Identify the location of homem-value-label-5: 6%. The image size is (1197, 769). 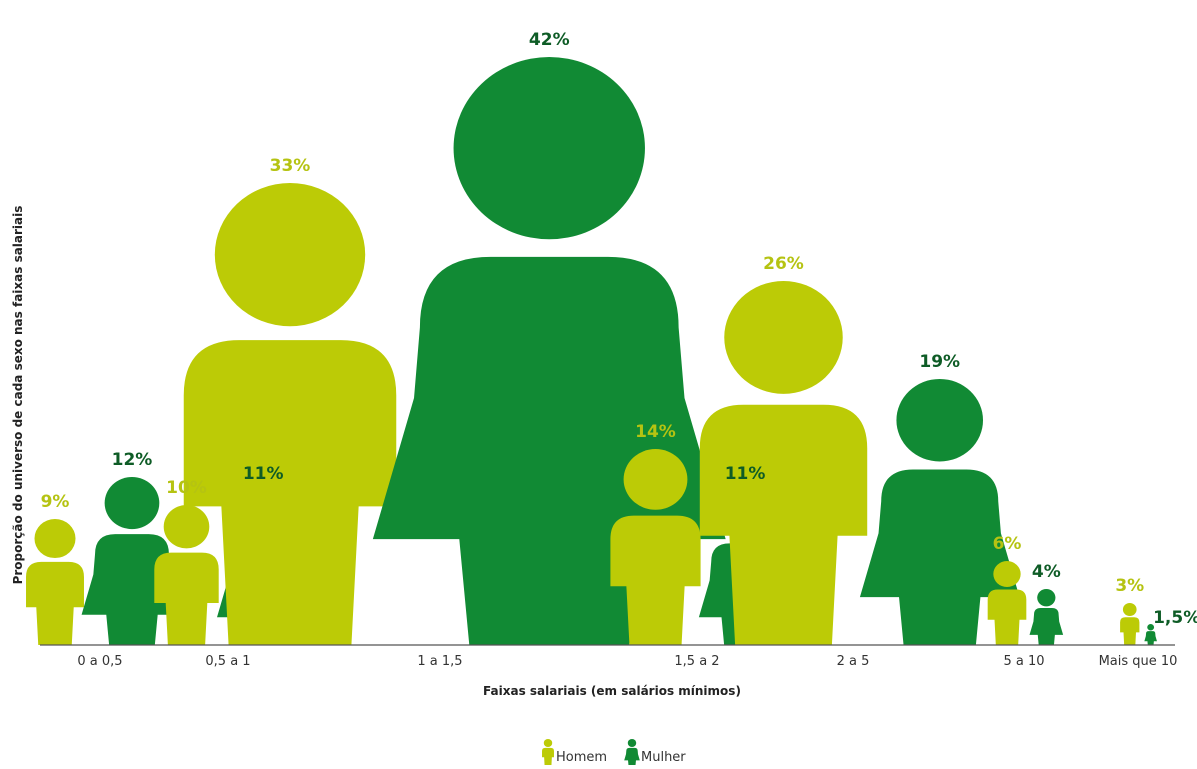
(1007, 544).